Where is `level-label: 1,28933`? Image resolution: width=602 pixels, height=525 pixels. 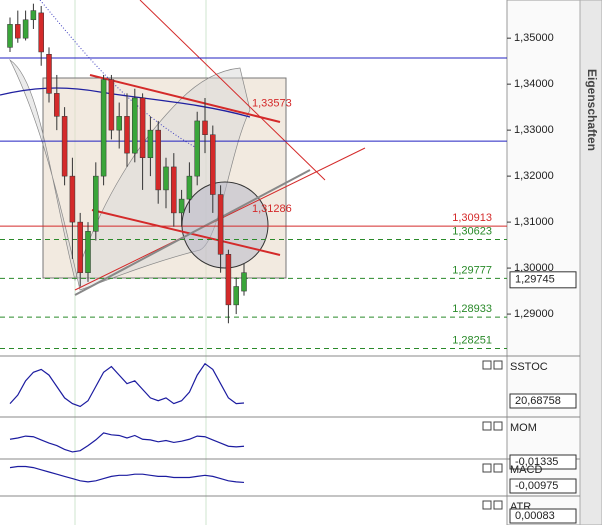
level-label: 1,28933 is located at coordinates (472, 309).